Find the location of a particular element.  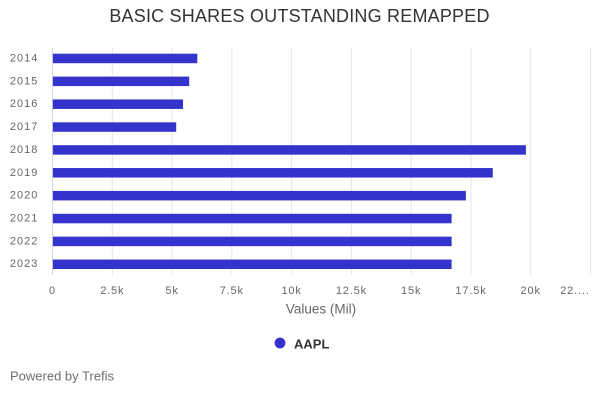

svg-text: 2021 is located at coordinates (24, 219).